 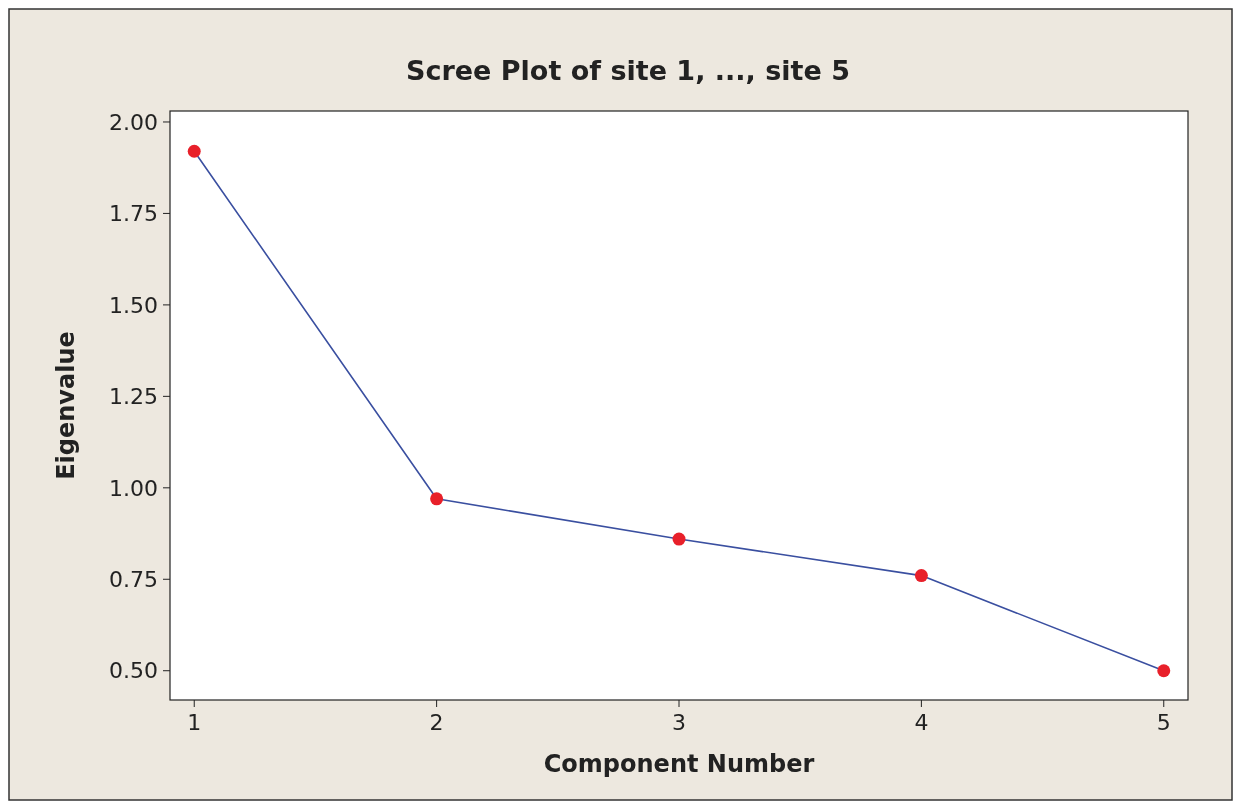 What do you see at coordinates (133, 671) in the screenshot?
I see `y-tick-label: 0.50` at bounding box center [133, 671].